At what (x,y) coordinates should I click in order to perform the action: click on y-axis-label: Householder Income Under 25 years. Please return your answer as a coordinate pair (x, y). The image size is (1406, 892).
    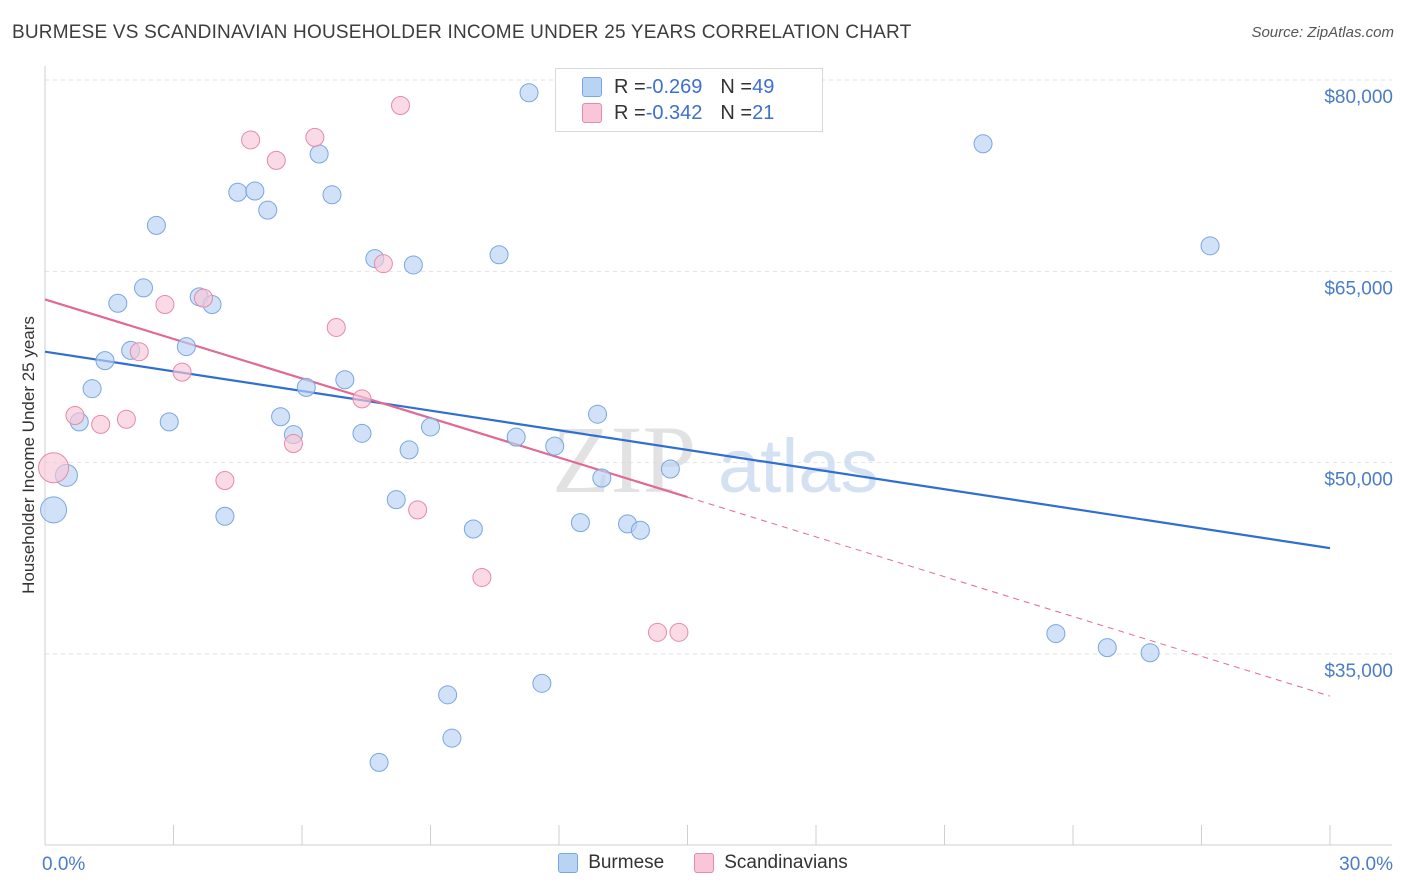
    Looking at the image, I should click on (28, 455).